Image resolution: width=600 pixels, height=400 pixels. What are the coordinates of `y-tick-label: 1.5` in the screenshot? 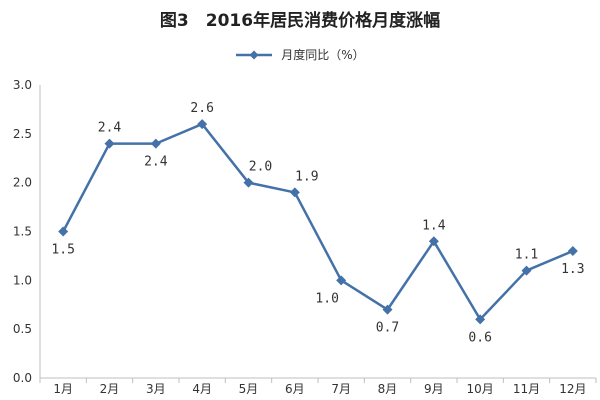 It's located at (22, 232).